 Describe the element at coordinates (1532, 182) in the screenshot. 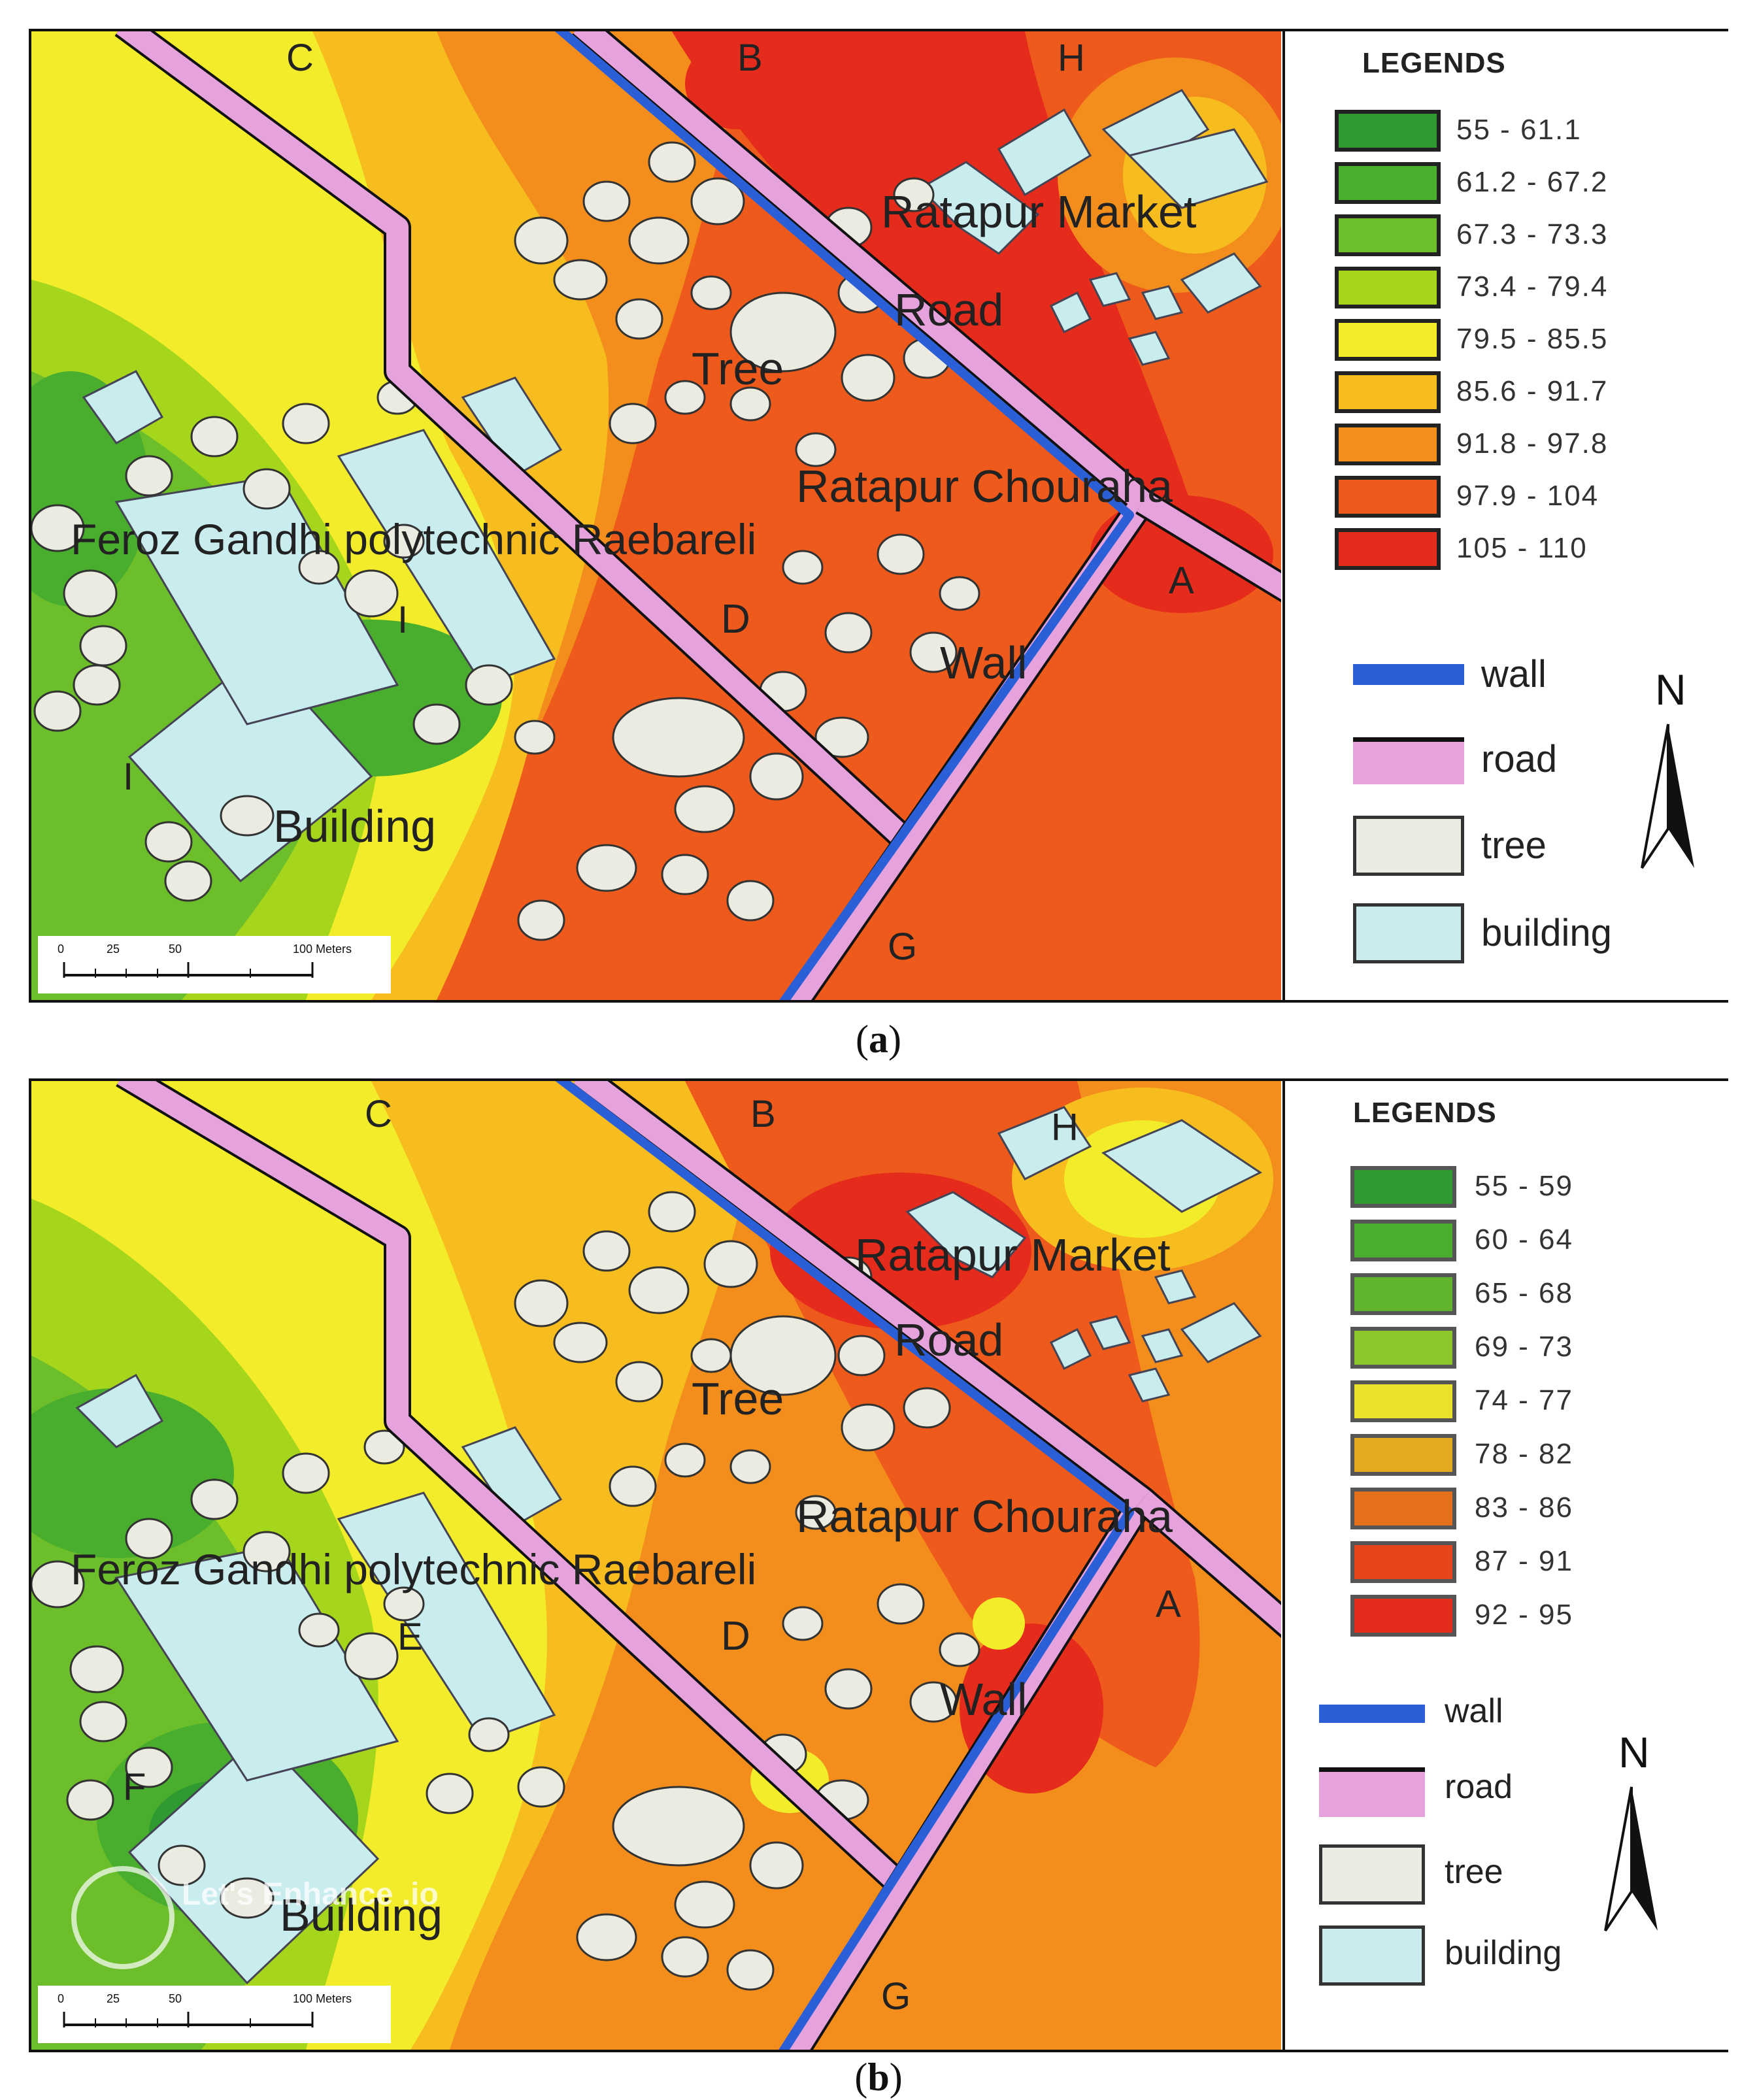

I see `range-2-a: 61.2 - 67.2` at that location.